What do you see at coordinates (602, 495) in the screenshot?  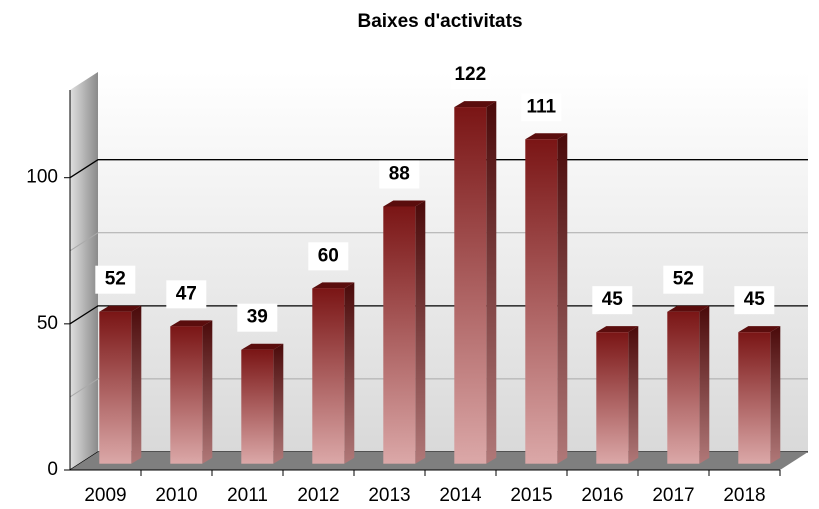 I see `x-tick-label: 2016` at bounding box center [602, 495].